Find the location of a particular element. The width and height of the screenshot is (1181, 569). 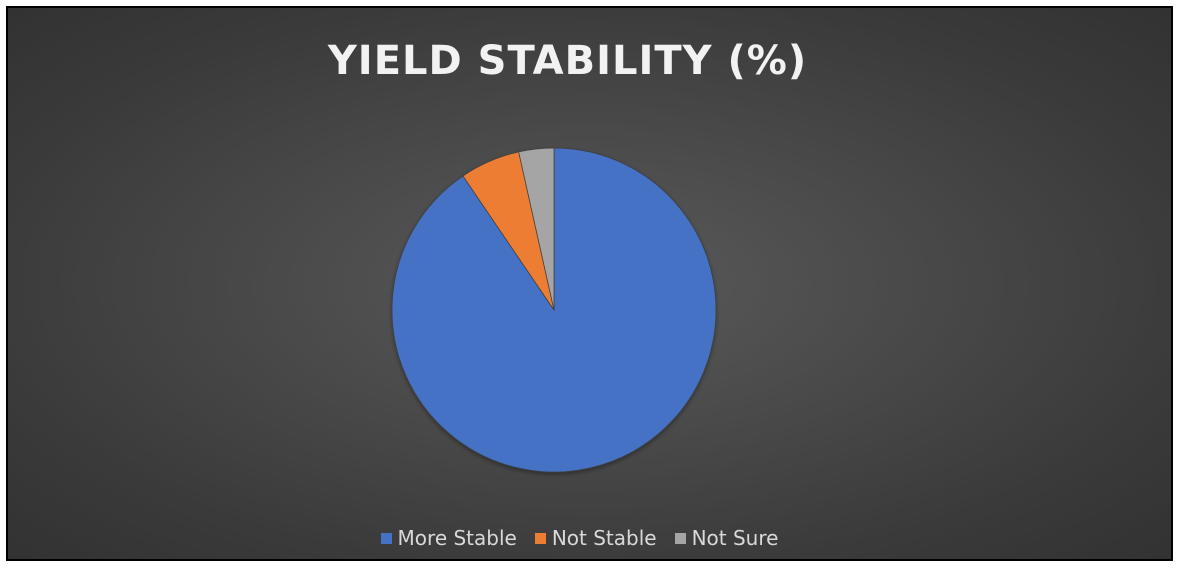

legend-item-not-sure: Not Sure is located at coordinates (726, 538).